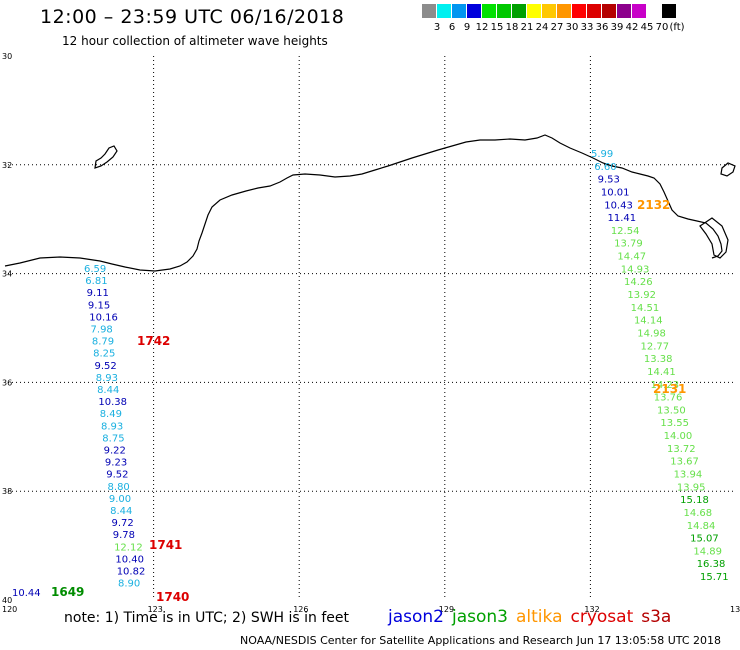  I want to click on color-scale-label: 15, so click(497, 27).